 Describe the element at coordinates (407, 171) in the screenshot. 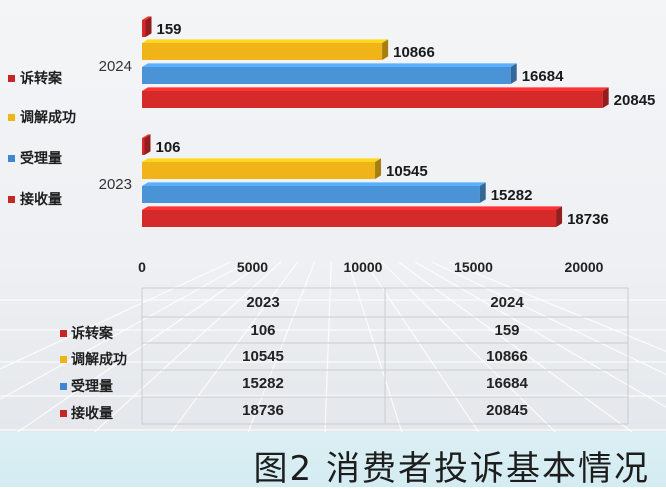

I see `bar-value-label: 10545` at that location.